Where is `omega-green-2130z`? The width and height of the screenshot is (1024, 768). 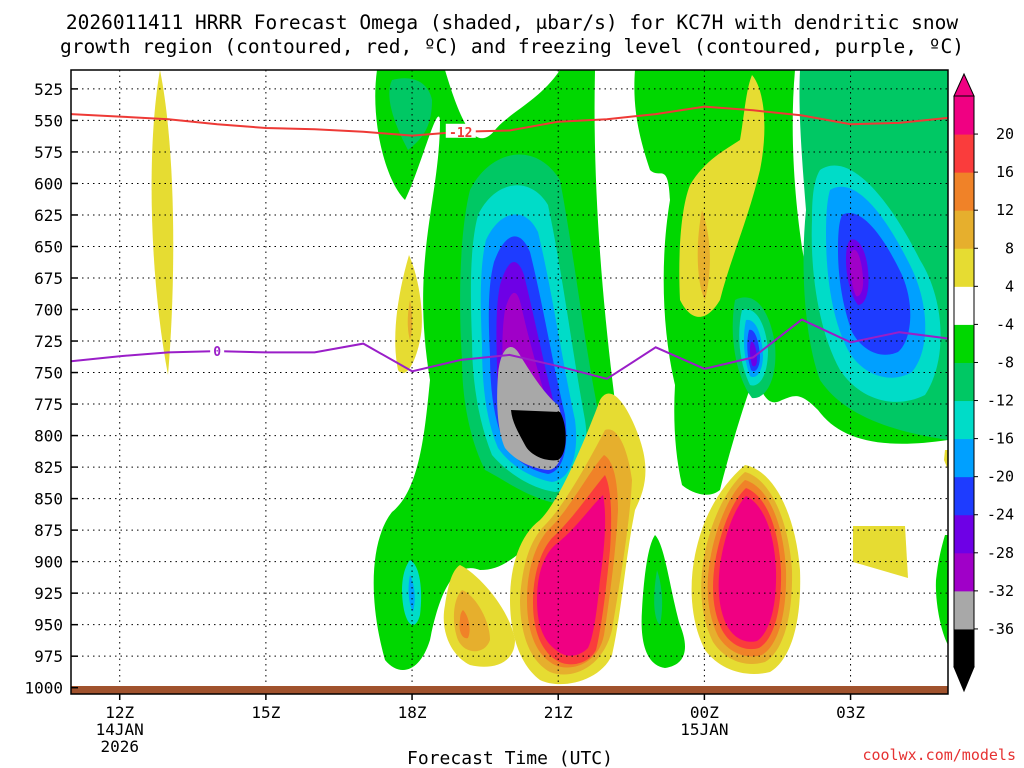
omega-green-2130z is located at coordinates (663, 601).